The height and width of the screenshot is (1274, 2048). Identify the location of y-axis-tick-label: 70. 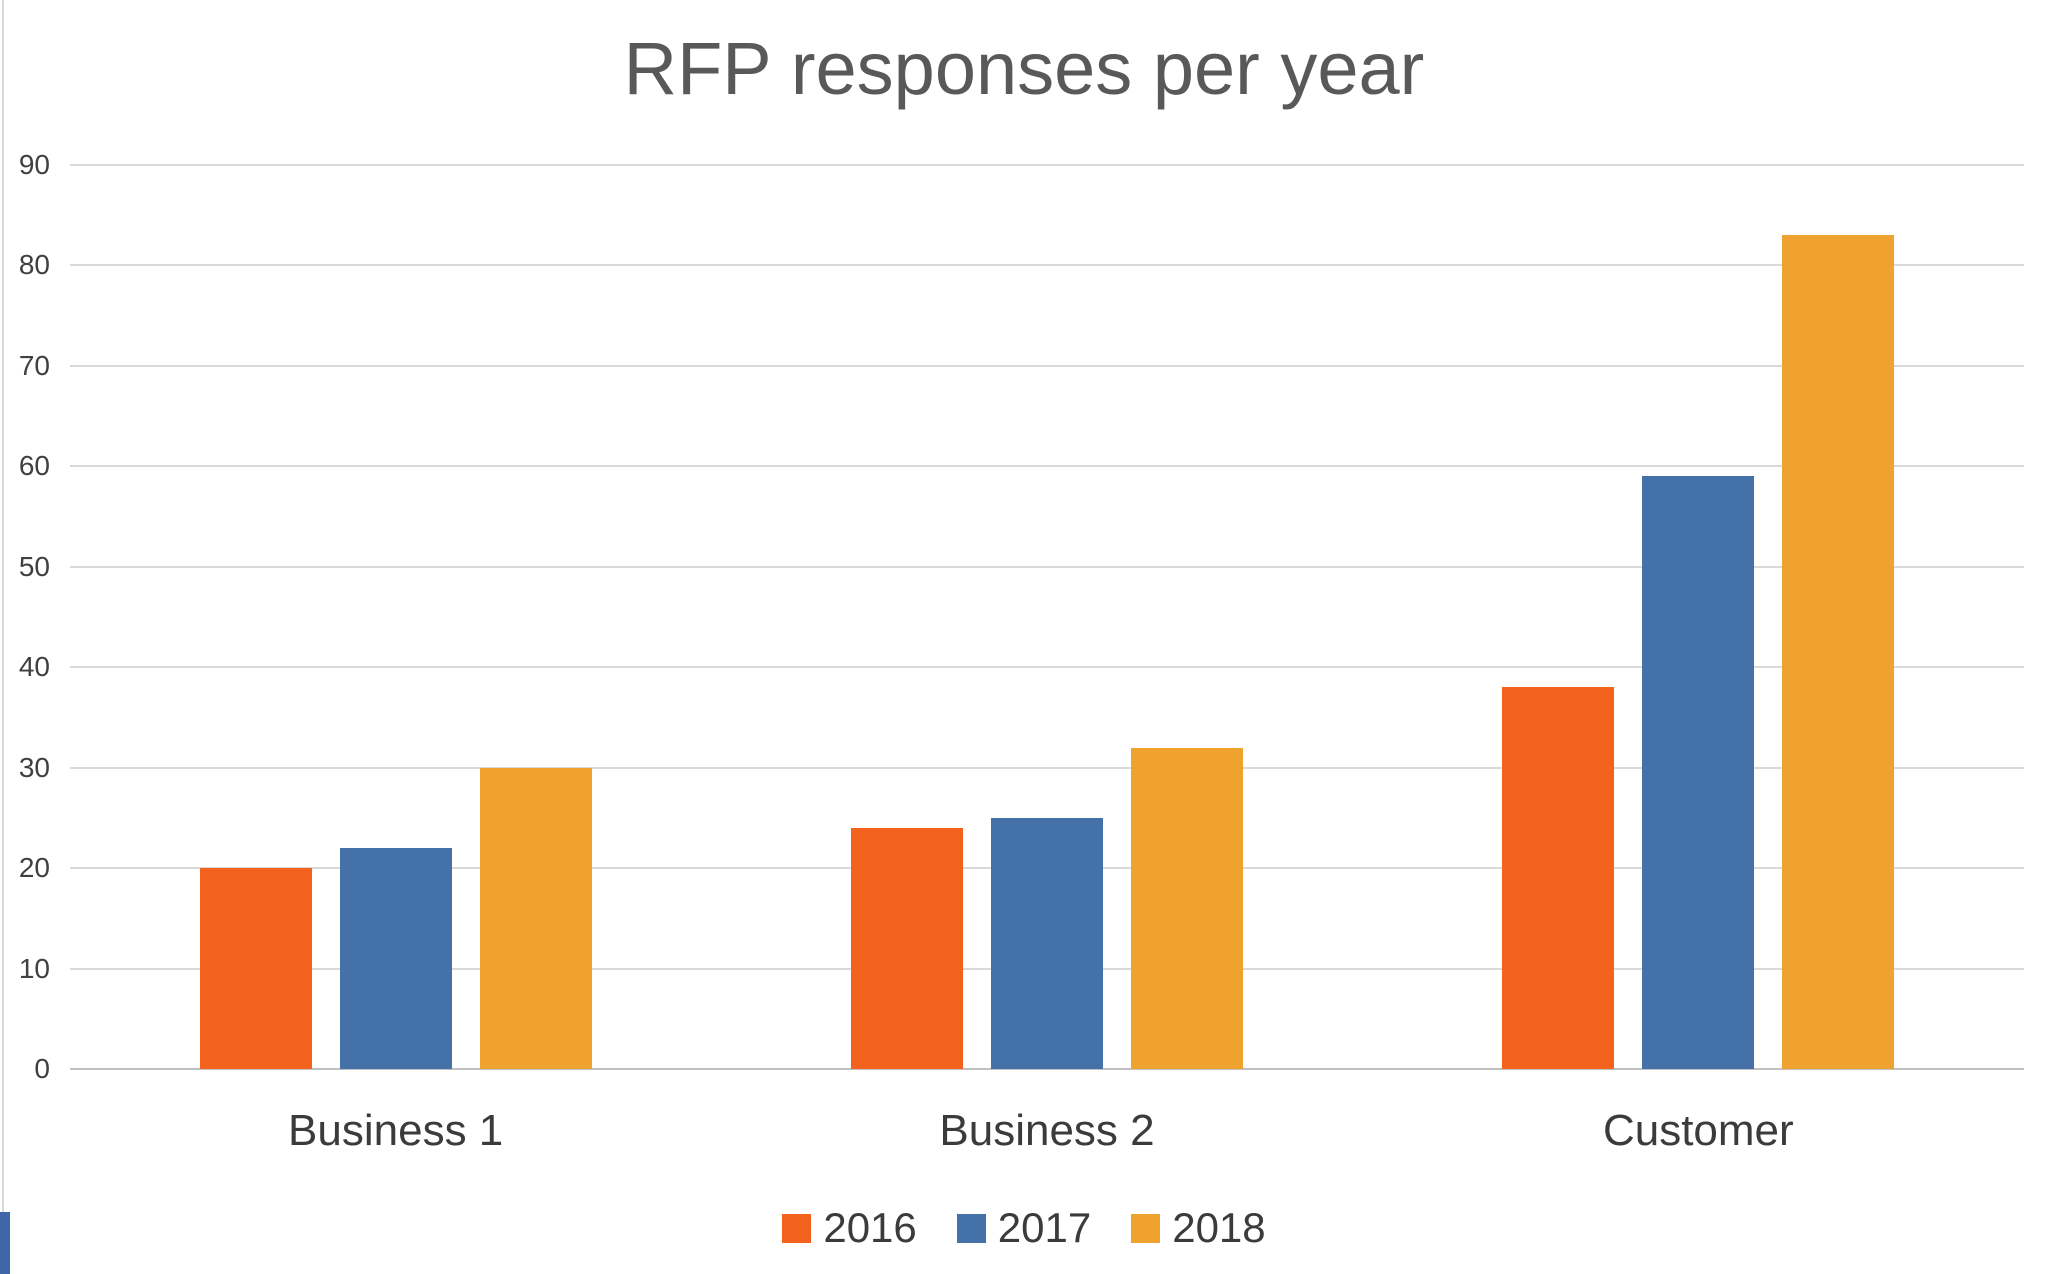
(34, 365).